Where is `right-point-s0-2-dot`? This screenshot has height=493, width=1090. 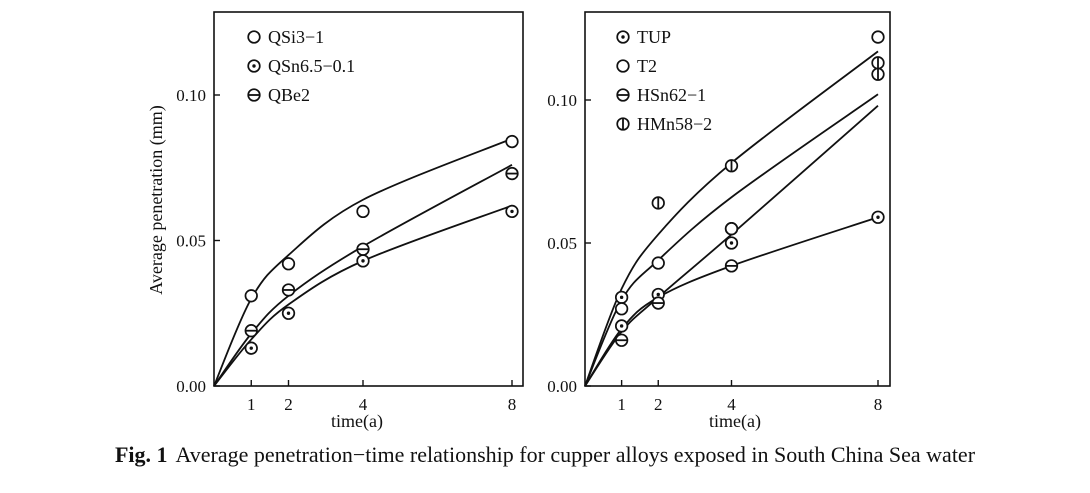 right-point-s0-2-dot is located at coordinates (658, 294).